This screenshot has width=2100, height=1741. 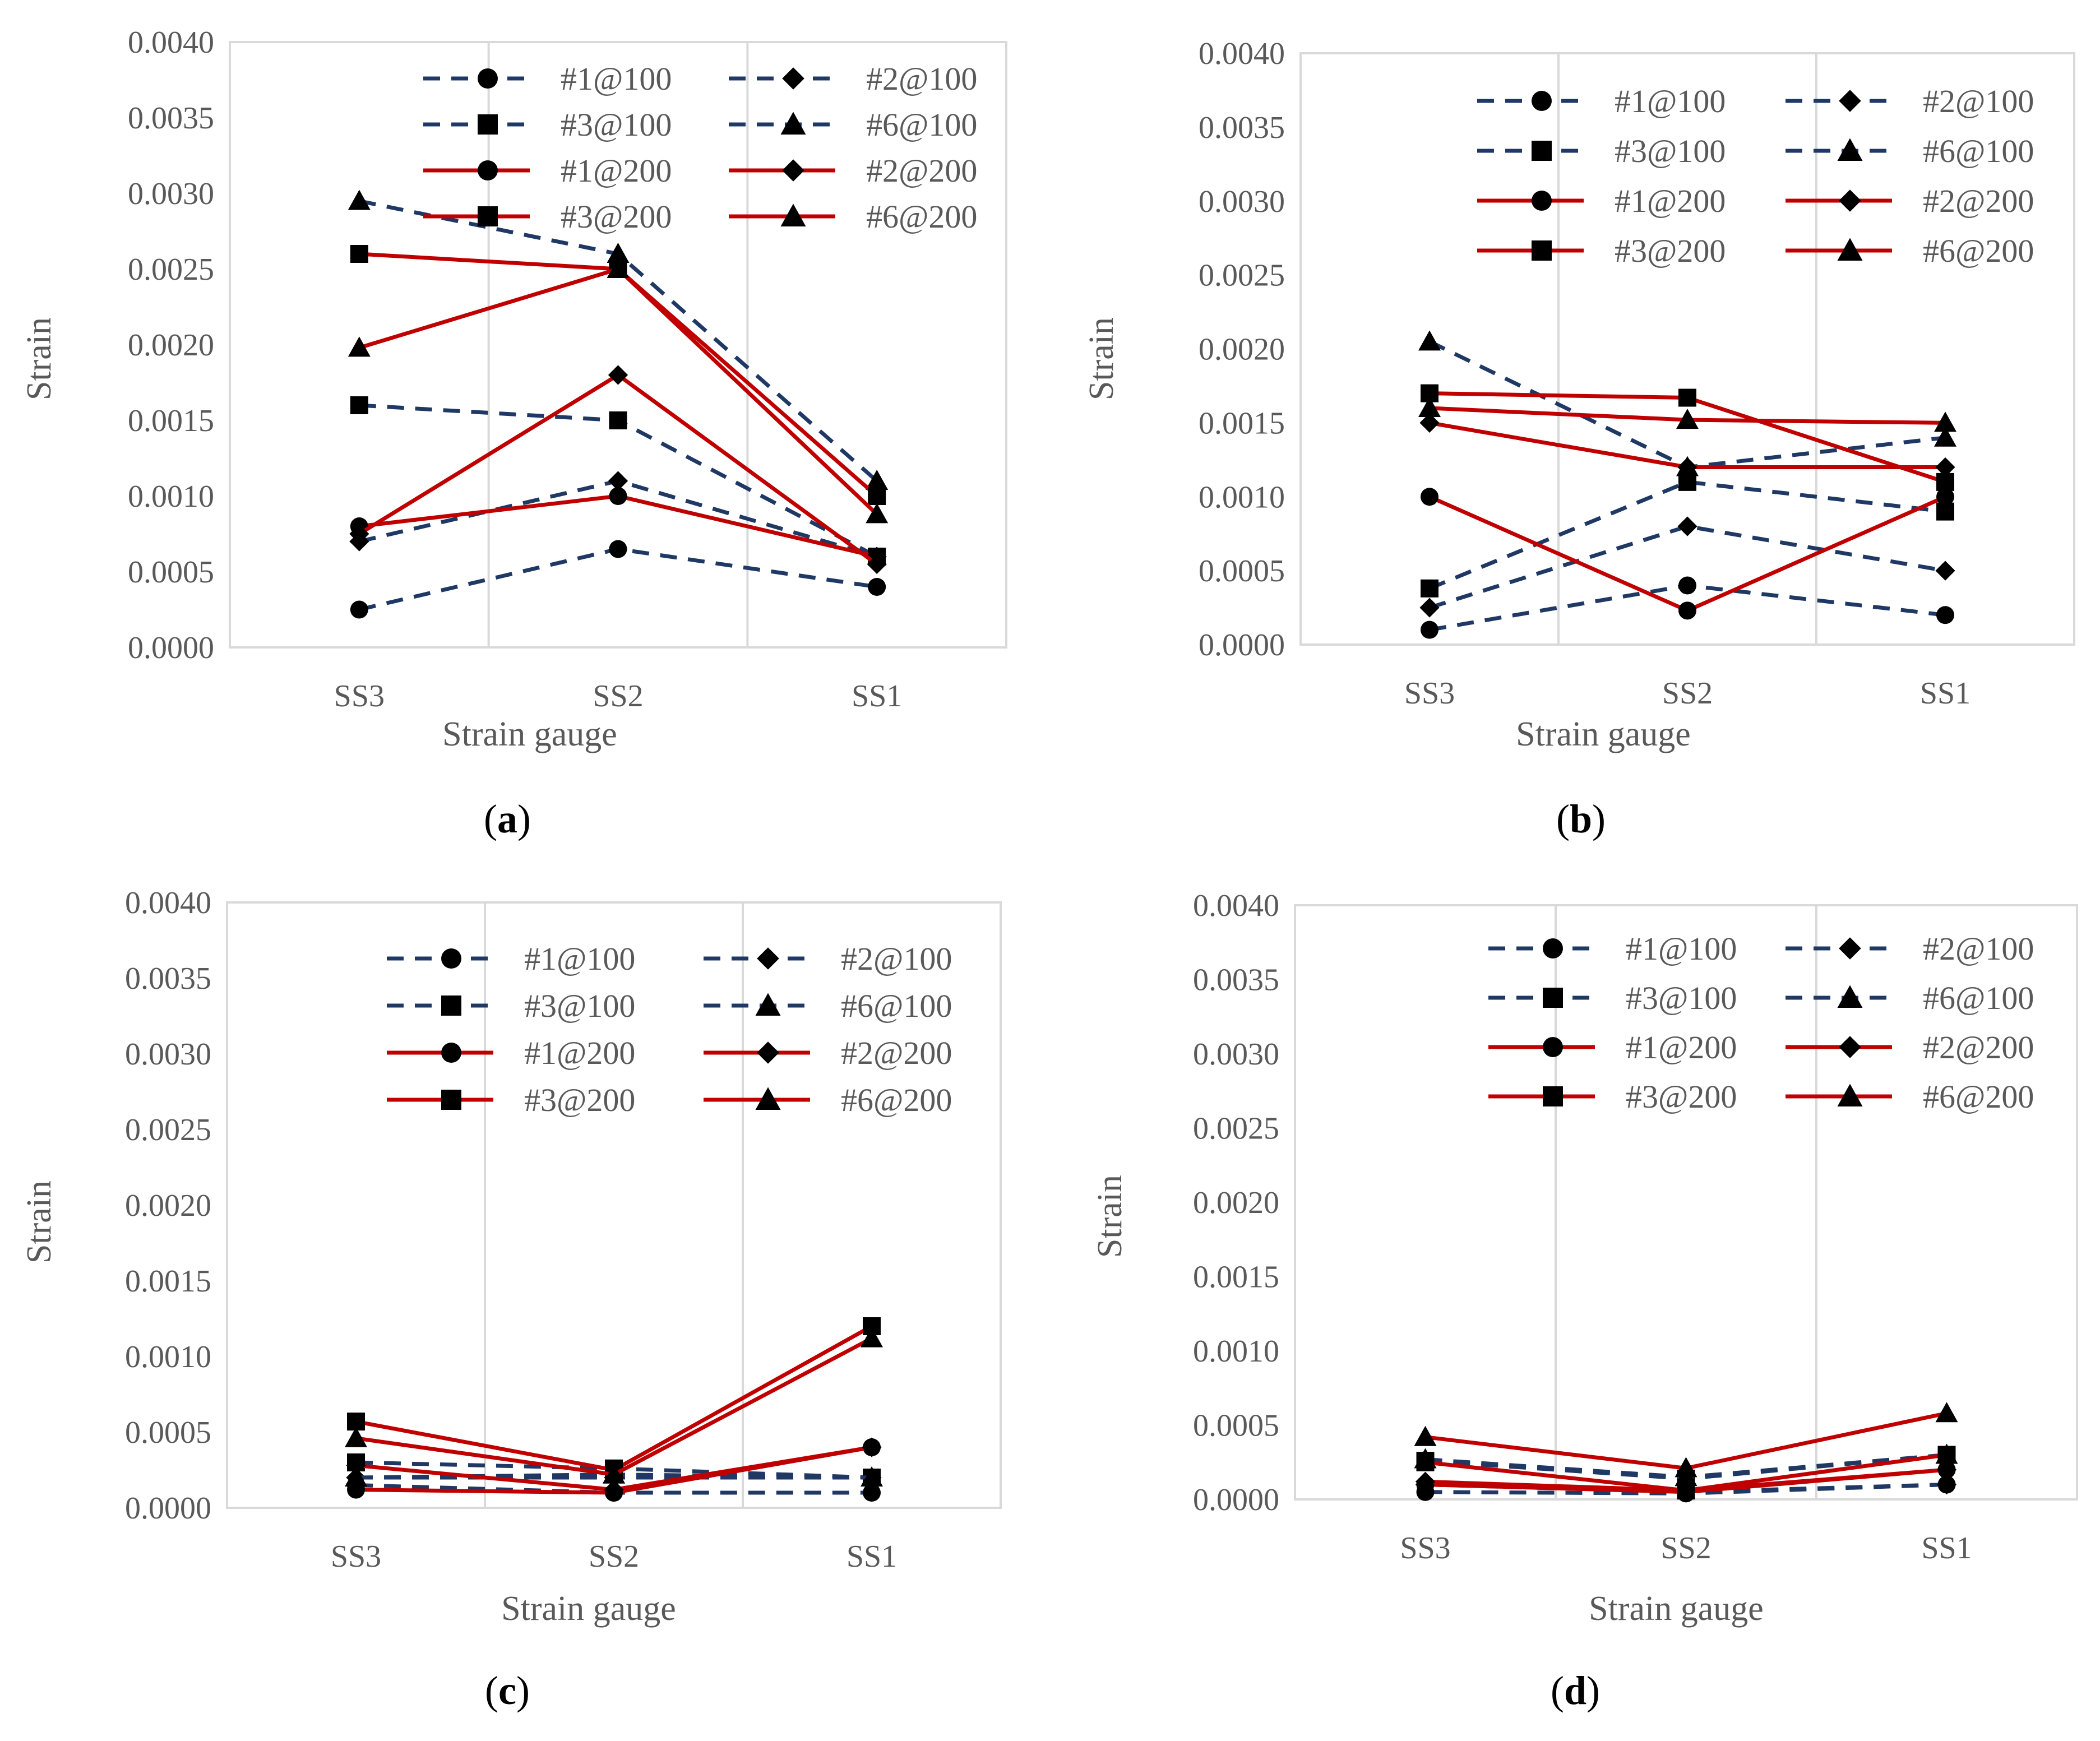 What do you see at coordinates (171, 345) in the screenshot?
I see `y-tick-label: 0.0020` at bounding box center [171, 345].